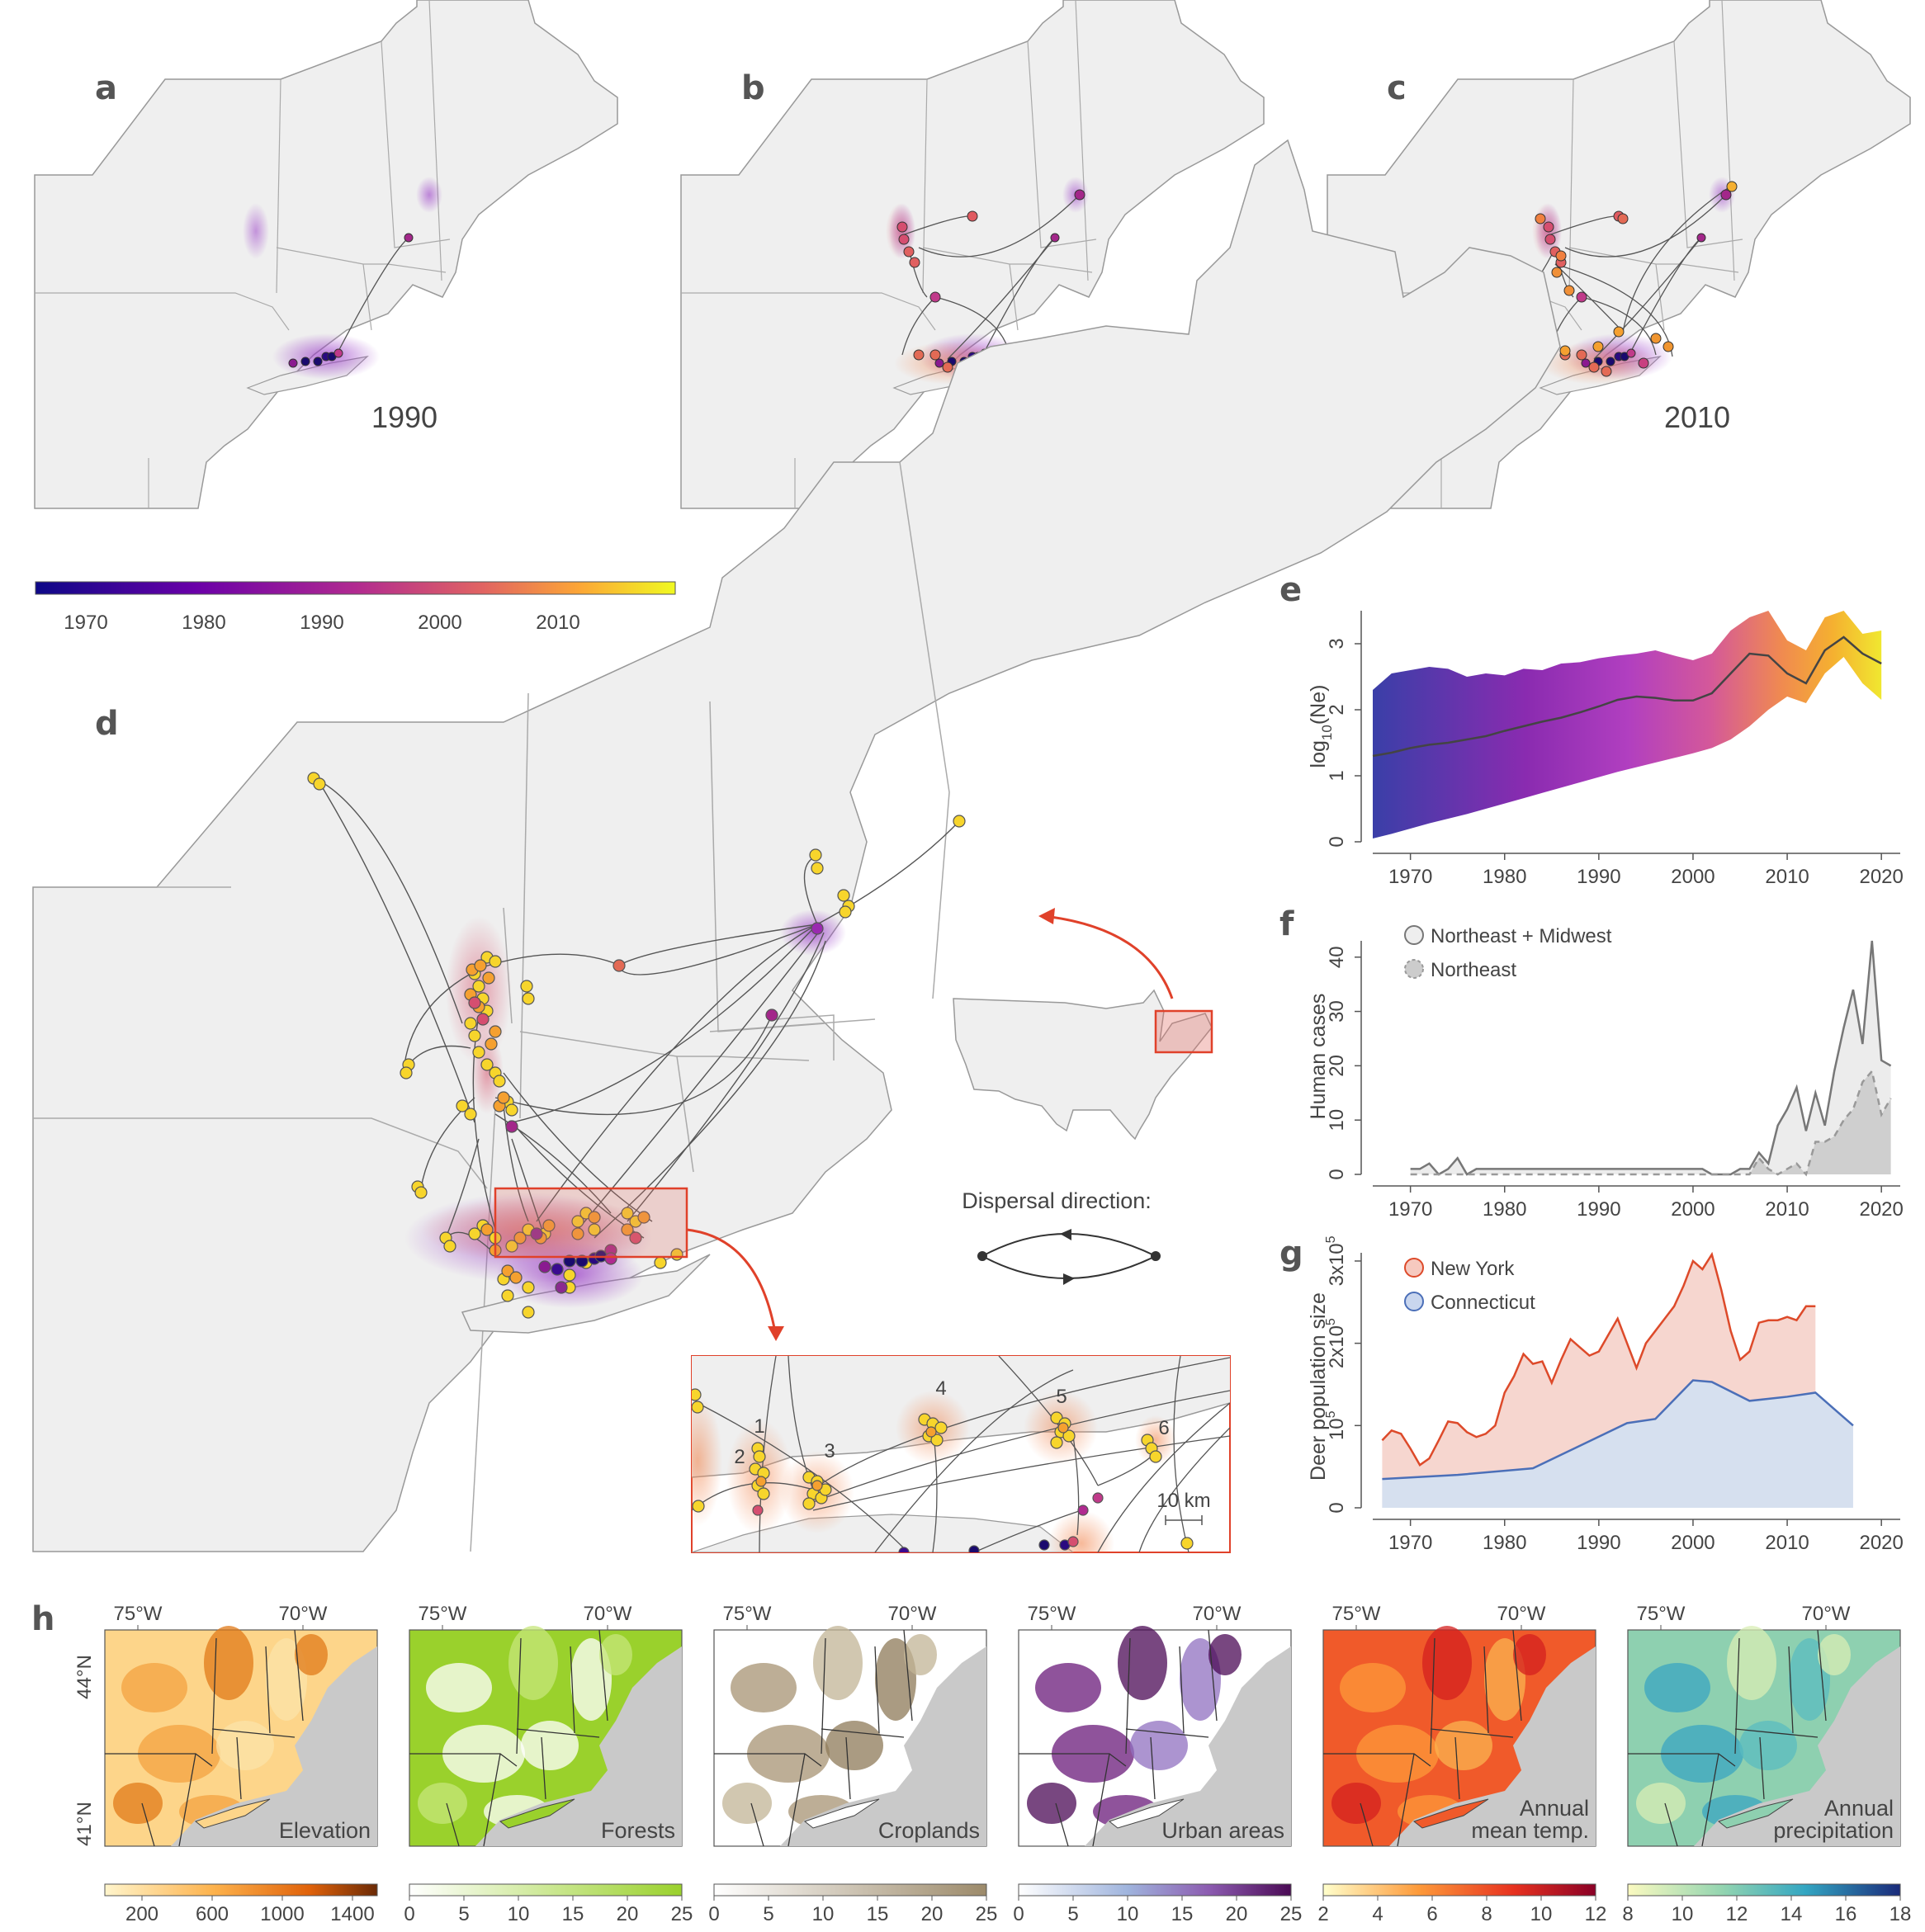 Image resolution: width=1925 pixels, height=1932 pixels. Describe the element at coordinates (759, 1426) in the screenshot. I see `inset-cluster-label: 1` at that location.